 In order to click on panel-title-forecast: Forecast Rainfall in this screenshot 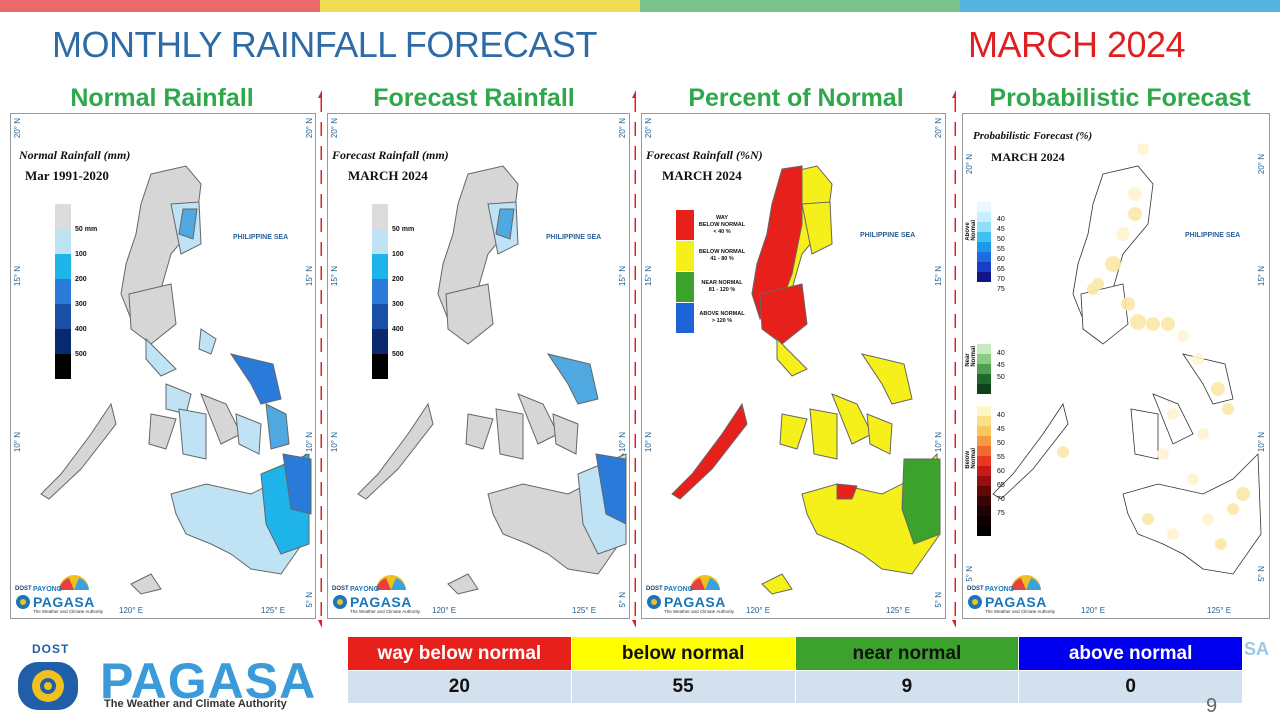, I will do `click(474, 98)`.